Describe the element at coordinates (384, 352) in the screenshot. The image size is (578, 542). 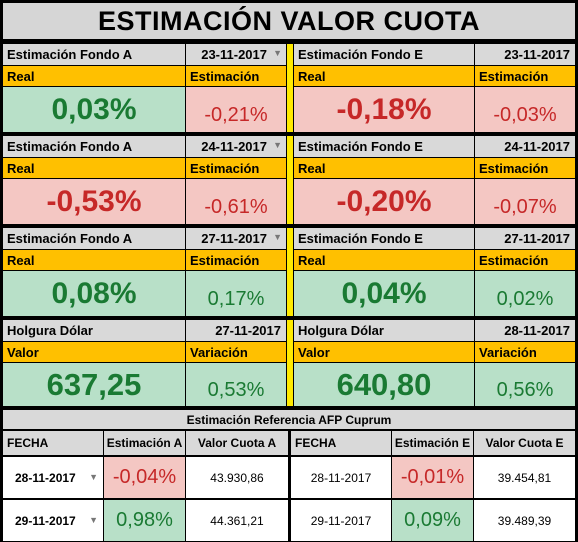
I see `dolar-right-valor-label: Valor` at that location.